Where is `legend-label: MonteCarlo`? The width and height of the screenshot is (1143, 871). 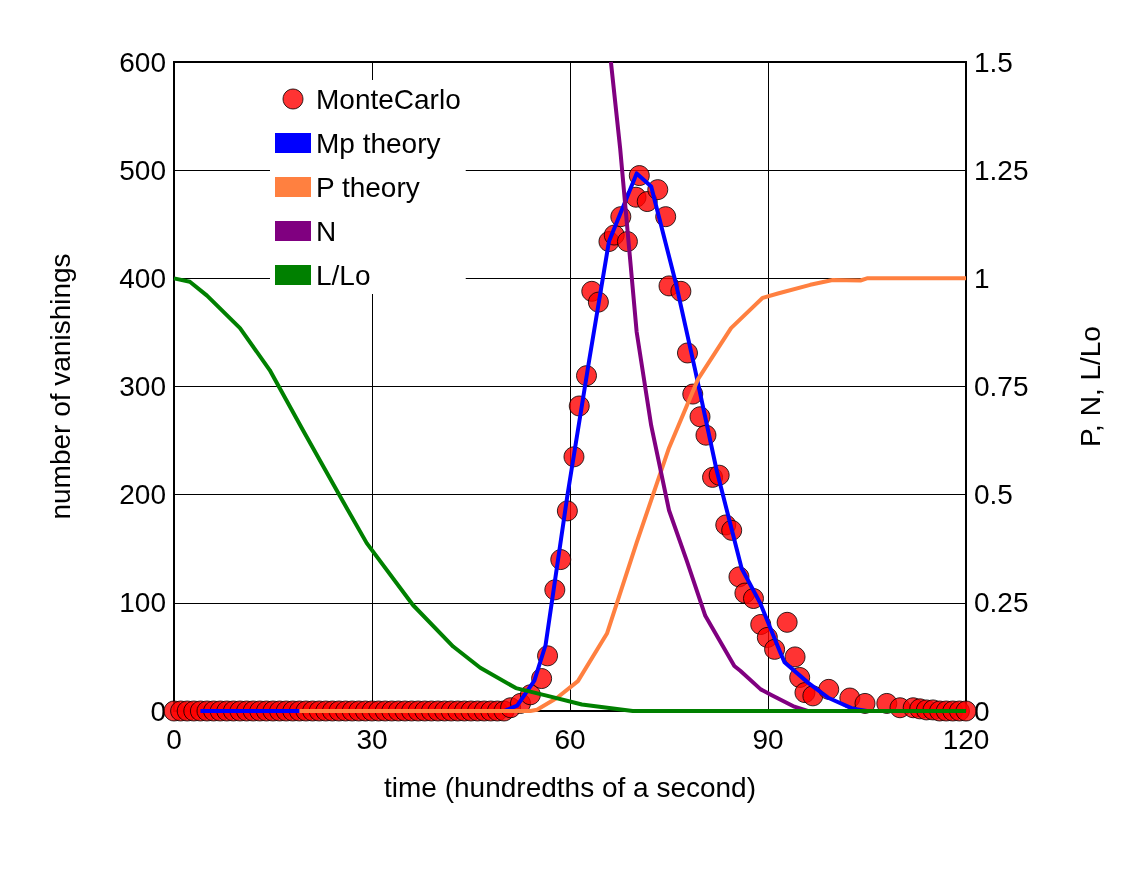
legend-label: MonteCarlo is located at coordinates (388, 99).